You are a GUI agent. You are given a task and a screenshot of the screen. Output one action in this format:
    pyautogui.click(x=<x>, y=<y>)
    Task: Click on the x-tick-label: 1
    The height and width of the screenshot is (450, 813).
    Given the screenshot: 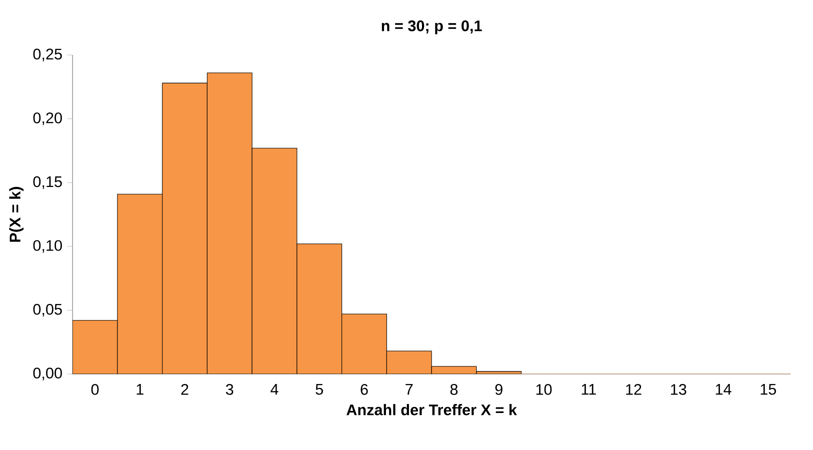 What is the action you would take?
    pyautogui.click(x=140, y=389)
    